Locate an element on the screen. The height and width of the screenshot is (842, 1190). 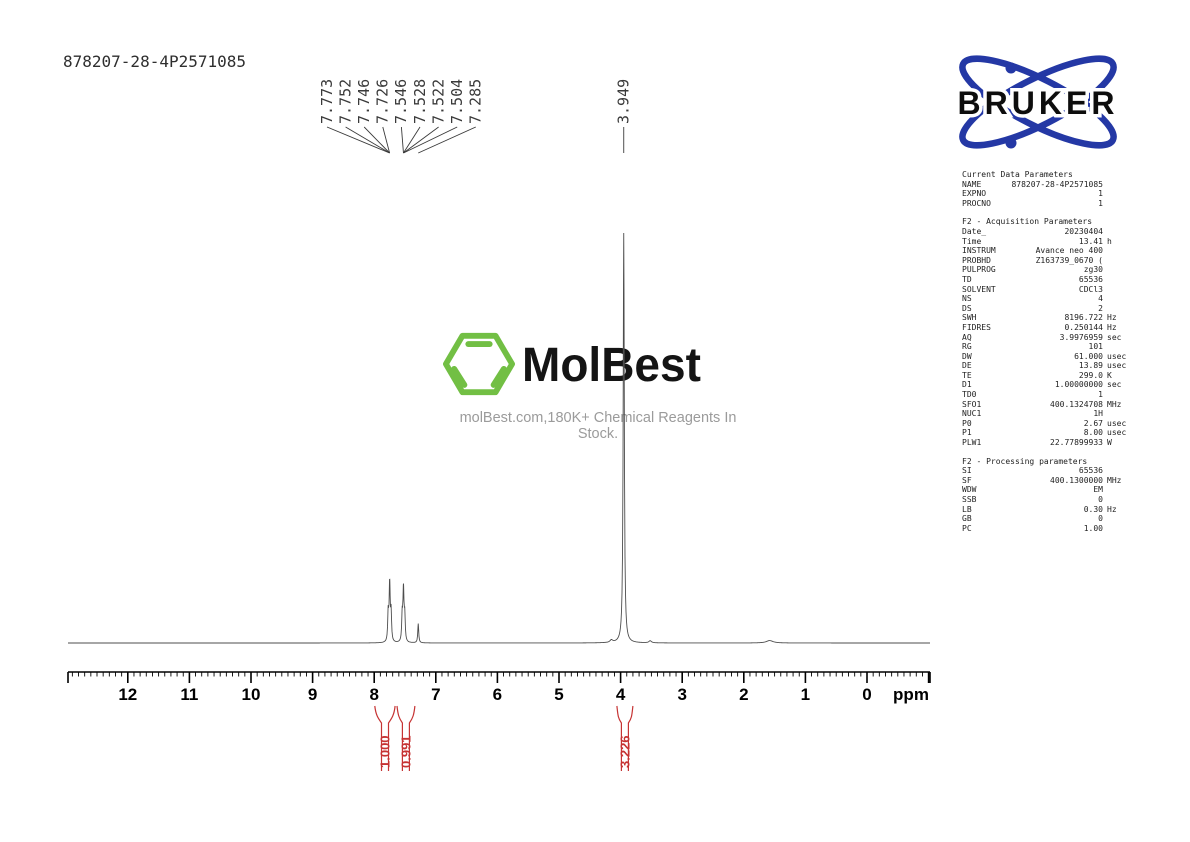
param-name: INSTRUM is located at coordinates (979, 251).